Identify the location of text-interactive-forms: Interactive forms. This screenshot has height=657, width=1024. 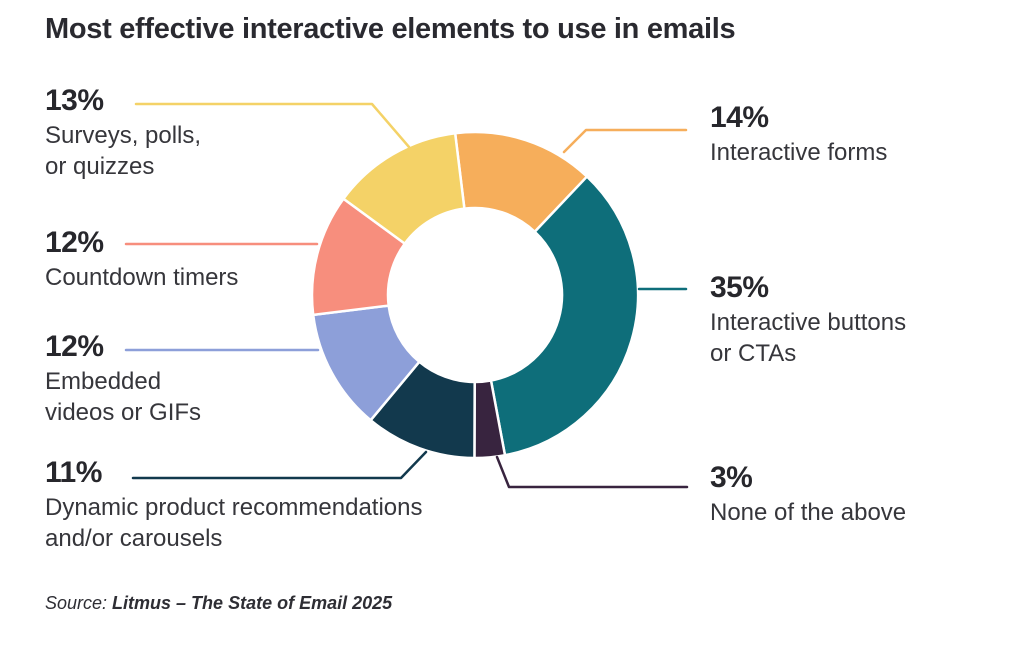
(799, 152).